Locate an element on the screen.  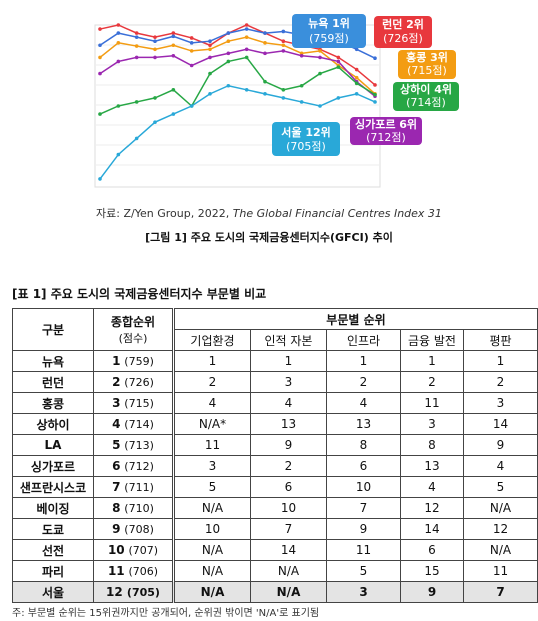
source-title: The Global Financial Centres Index 31 is located at coordinates (337, 213).